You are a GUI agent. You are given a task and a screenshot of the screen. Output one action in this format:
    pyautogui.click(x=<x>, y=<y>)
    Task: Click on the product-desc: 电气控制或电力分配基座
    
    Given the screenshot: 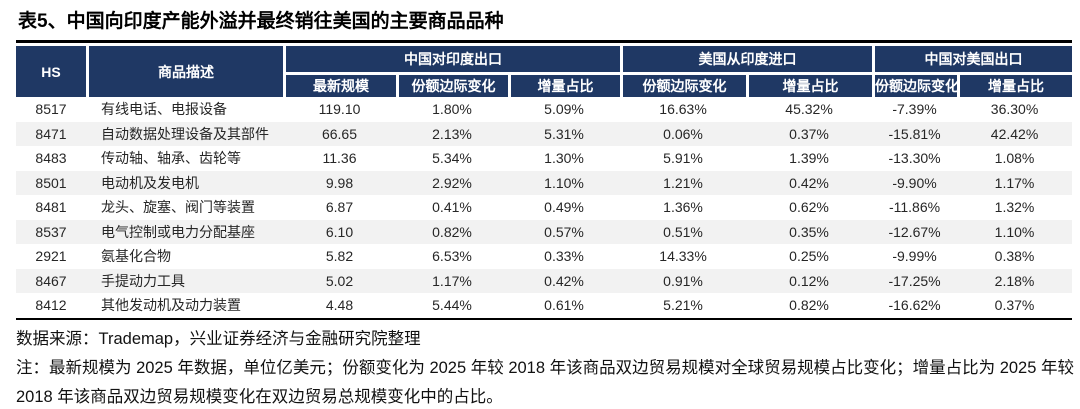 What is the action you would take?
    pyautogui.click(x=178, y=231)
    